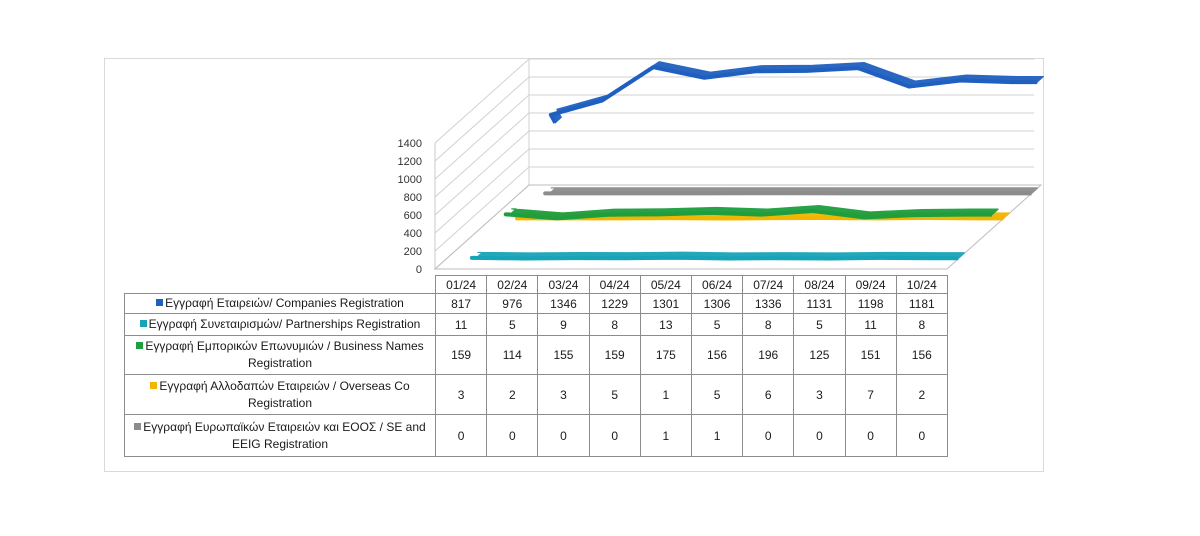  Describe the element at coordinates (512, 303) in the screenshot. I see `data-label: 976` at that location.